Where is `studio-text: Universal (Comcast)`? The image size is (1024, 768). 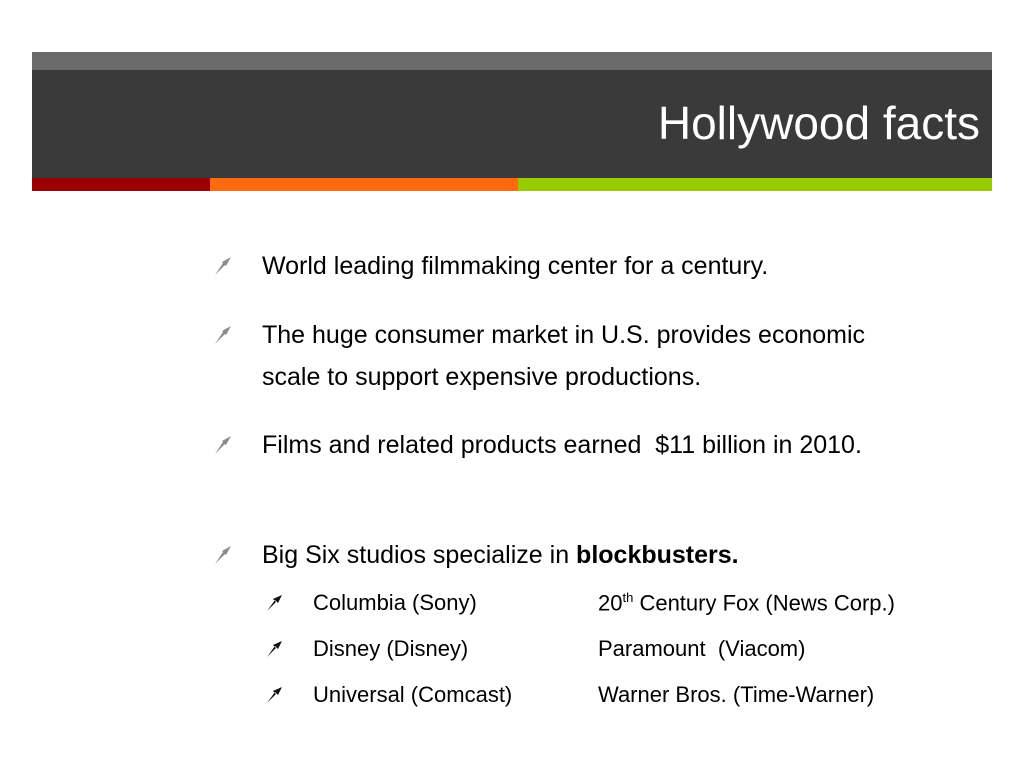 studio-text: Universal (Comcast) is located at coordinates (413, 694).